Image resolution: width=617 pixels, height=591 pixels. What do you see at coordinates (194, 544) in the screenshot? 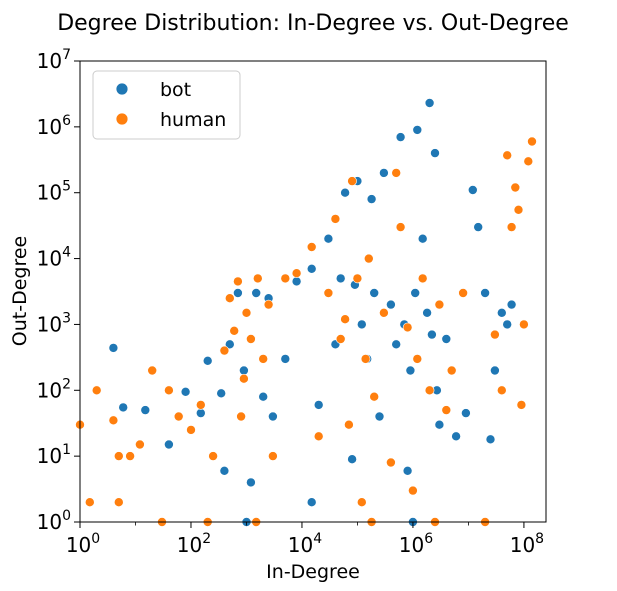
I see `x-tick-label: 10²` at bounding box center [194, 544].